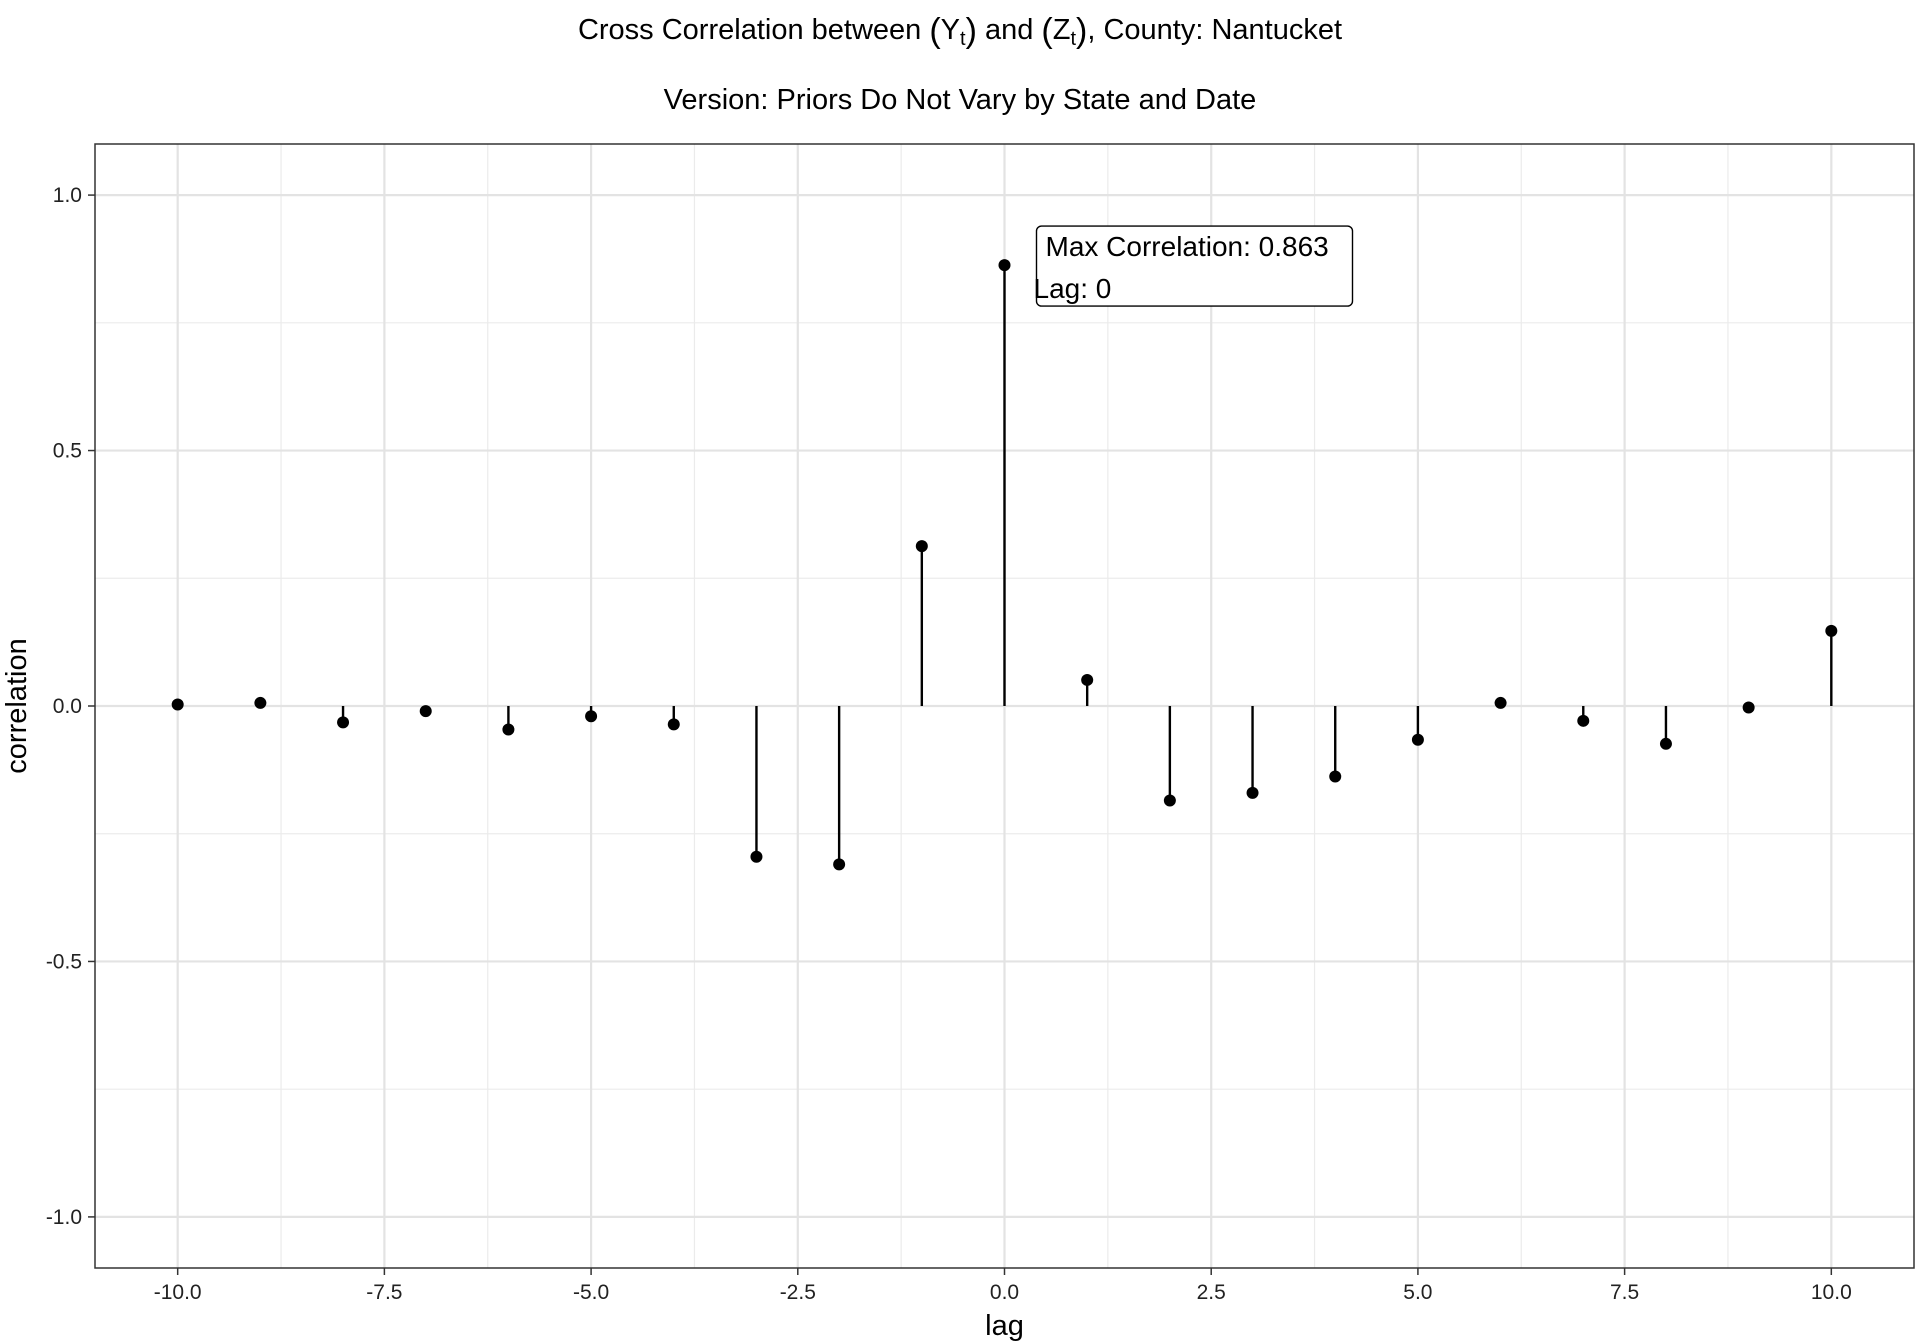 This screenshot has width=1920, height=1344. What do you see at coordinates (753, 30) in the screenshot?
I see `title-prefix: Cross Correlation between` at bounding box center [753, 30].